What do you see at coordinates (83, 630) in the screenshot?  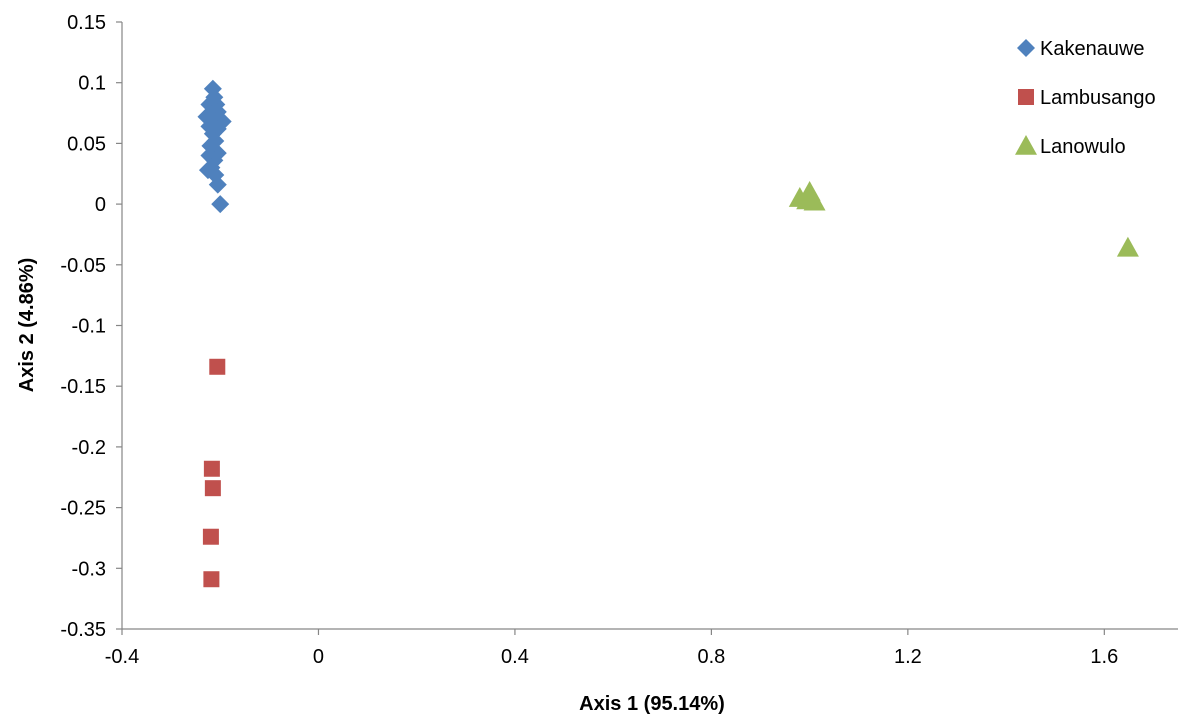 I see `y-tick-label: -0.35` at bounding box center [83, 630].